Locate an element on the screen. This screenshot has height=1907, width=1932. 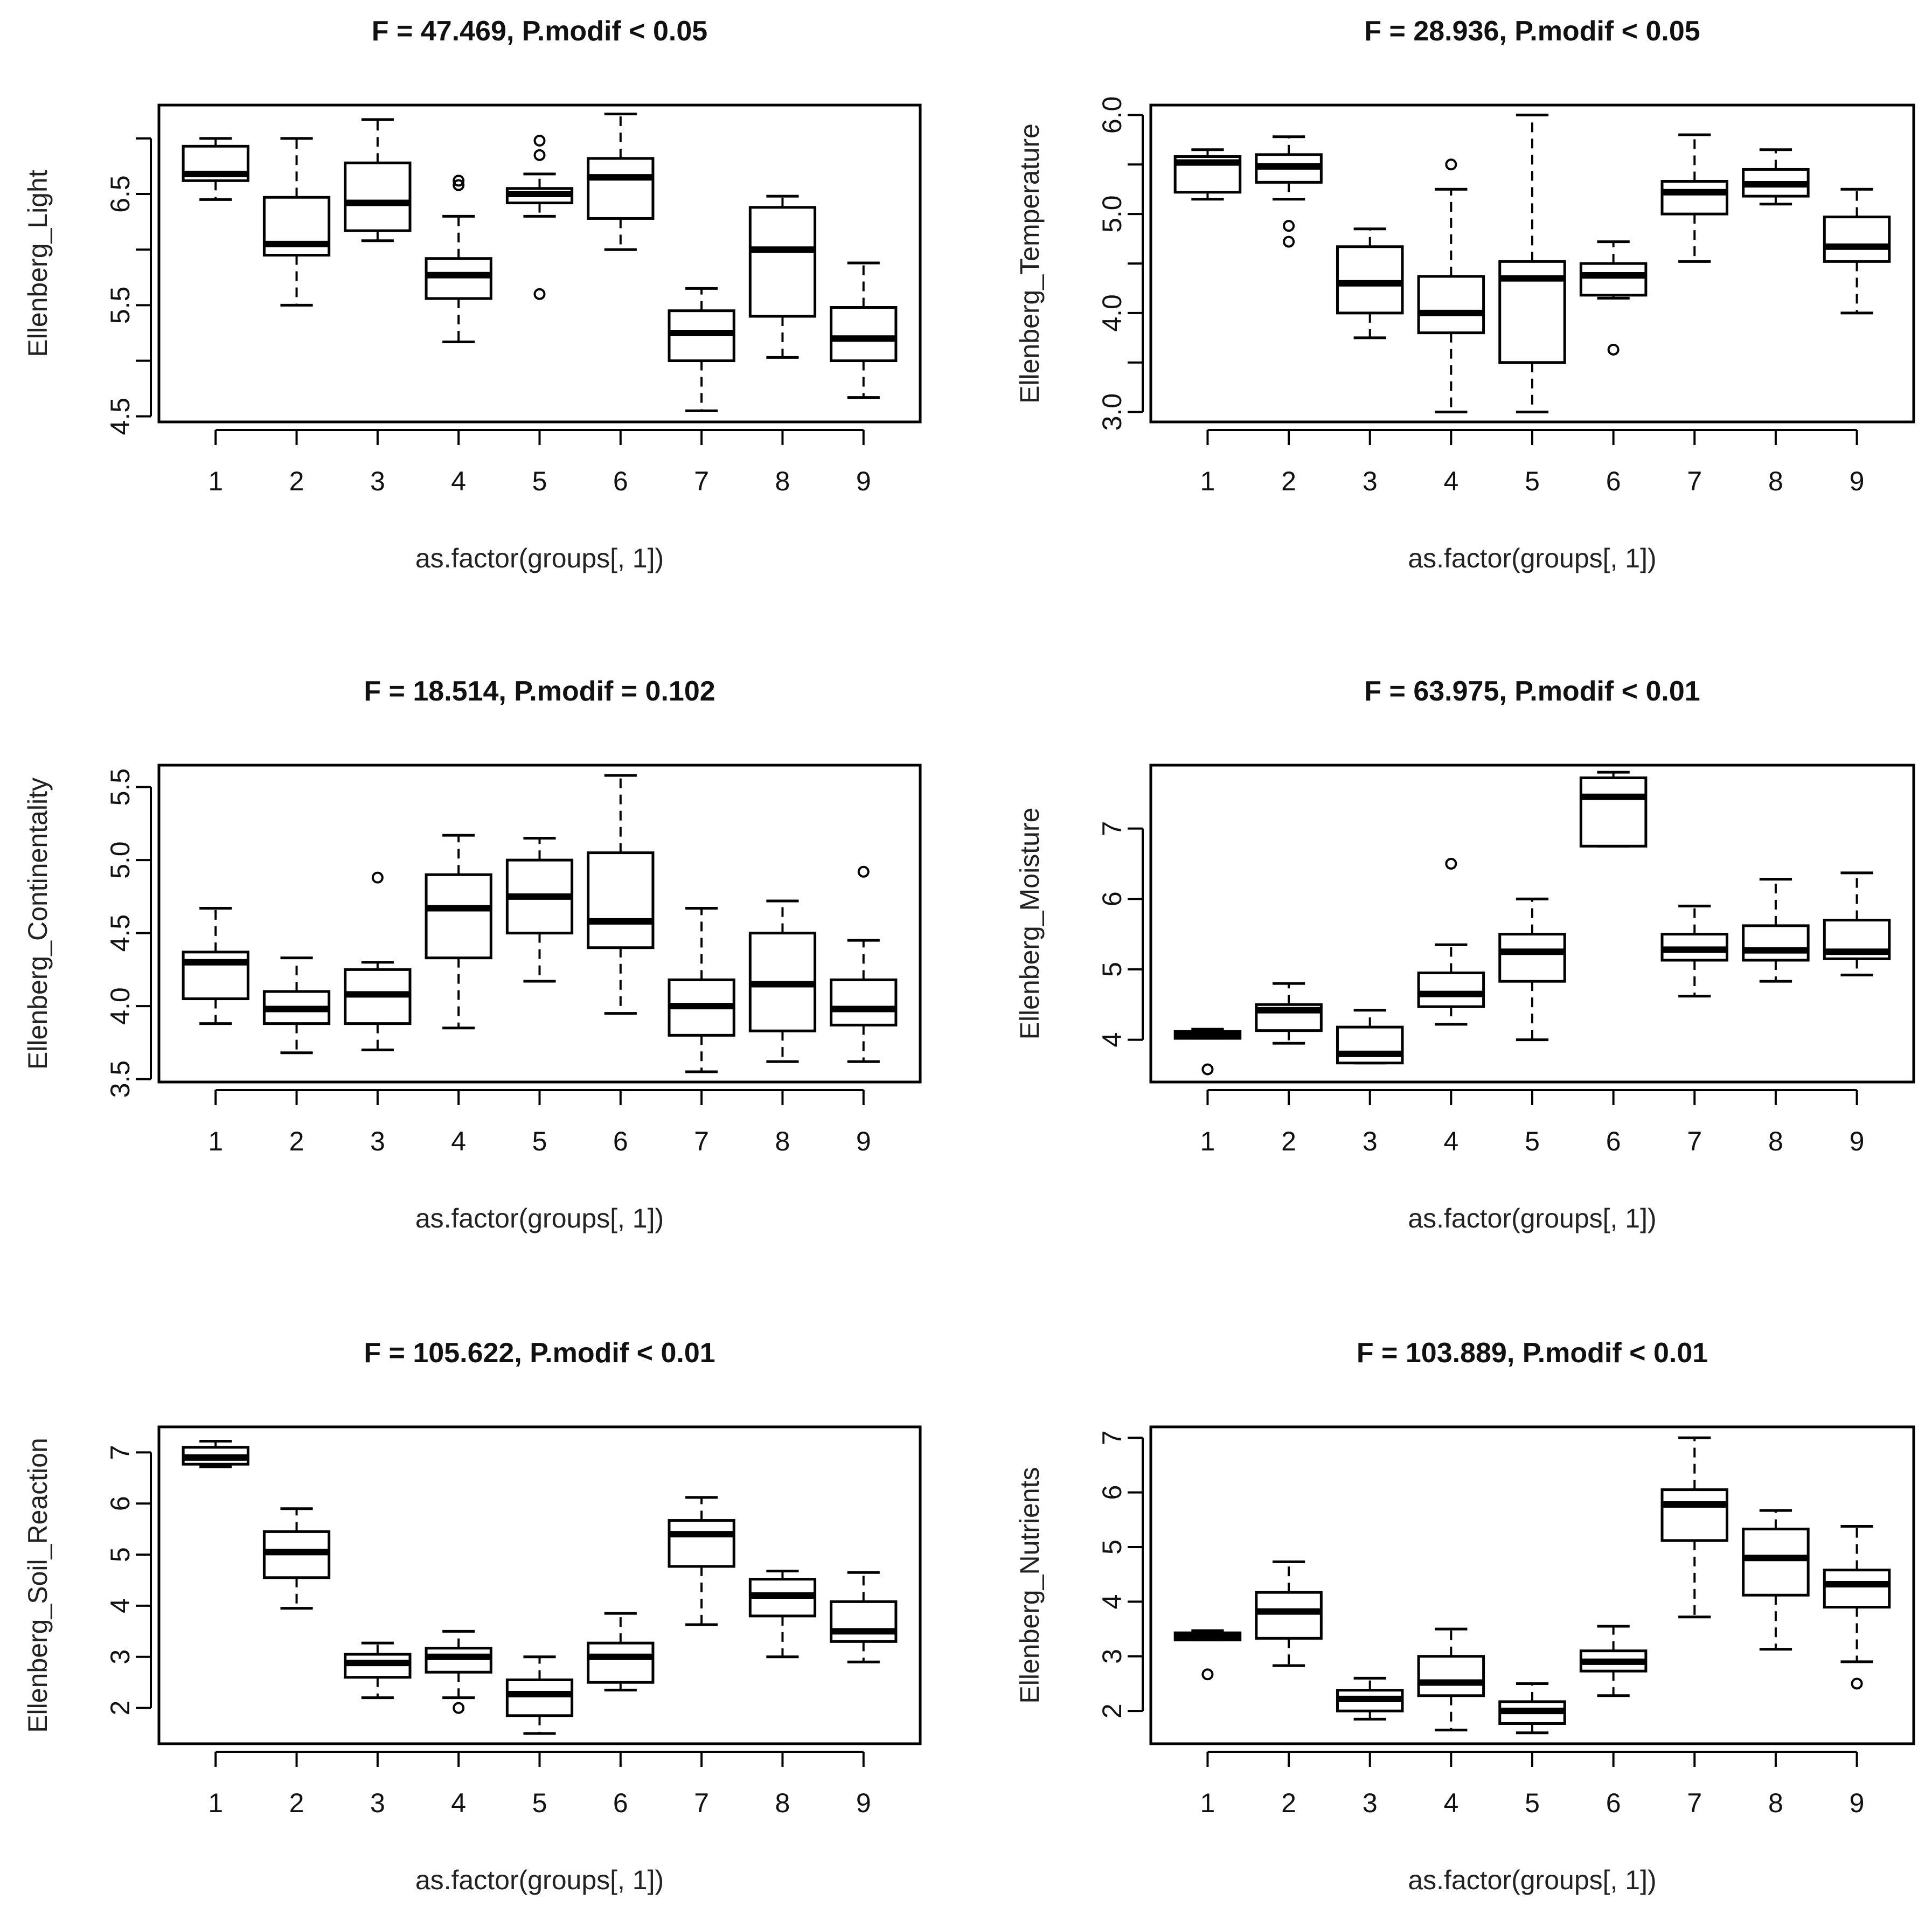
x-tick-label-continentality-1: 1 is located at coordinates (215, 1141).